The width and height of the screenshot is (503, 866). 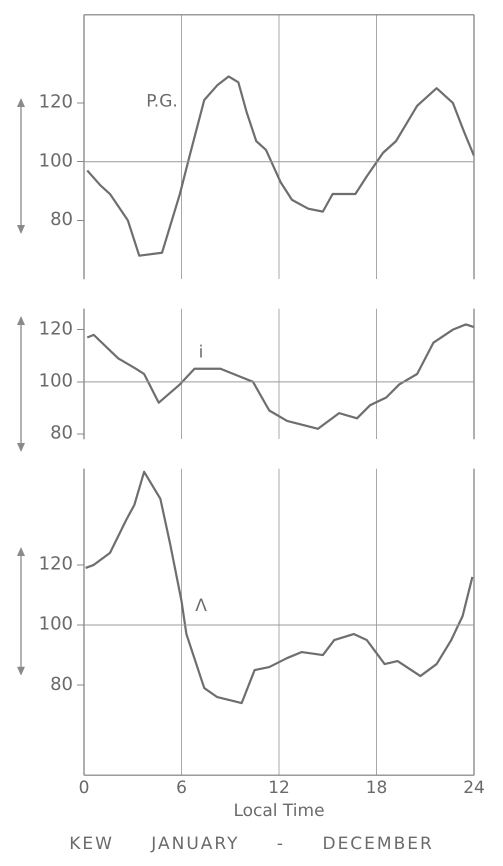 What do you see at coordinates (201, 352) in the screenshot?
I see `annotation: i` at bounding box center [201, 352].